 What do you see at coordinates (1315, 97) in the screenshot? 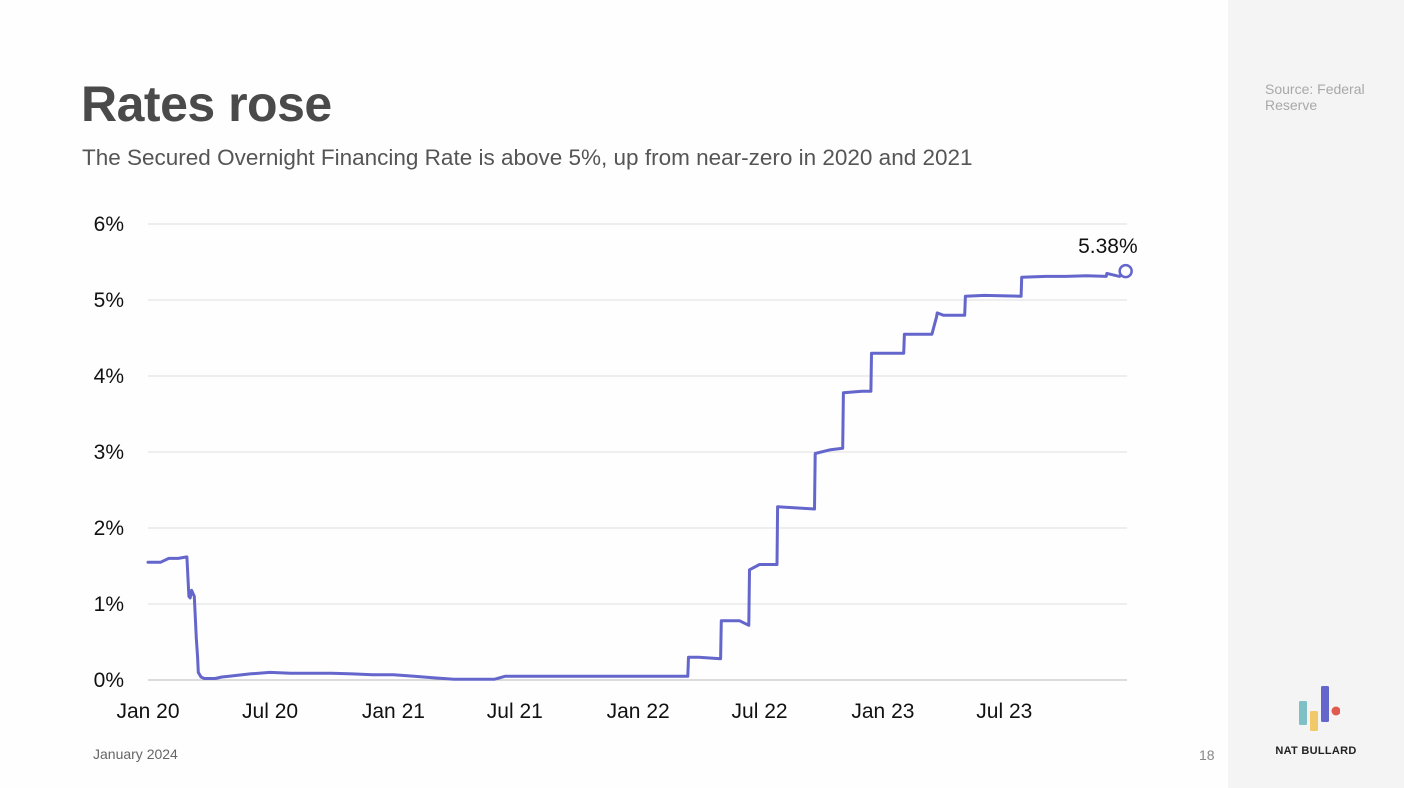
I see `source-note: Source: Federal Reserve` at bounding box center [1315, 97].